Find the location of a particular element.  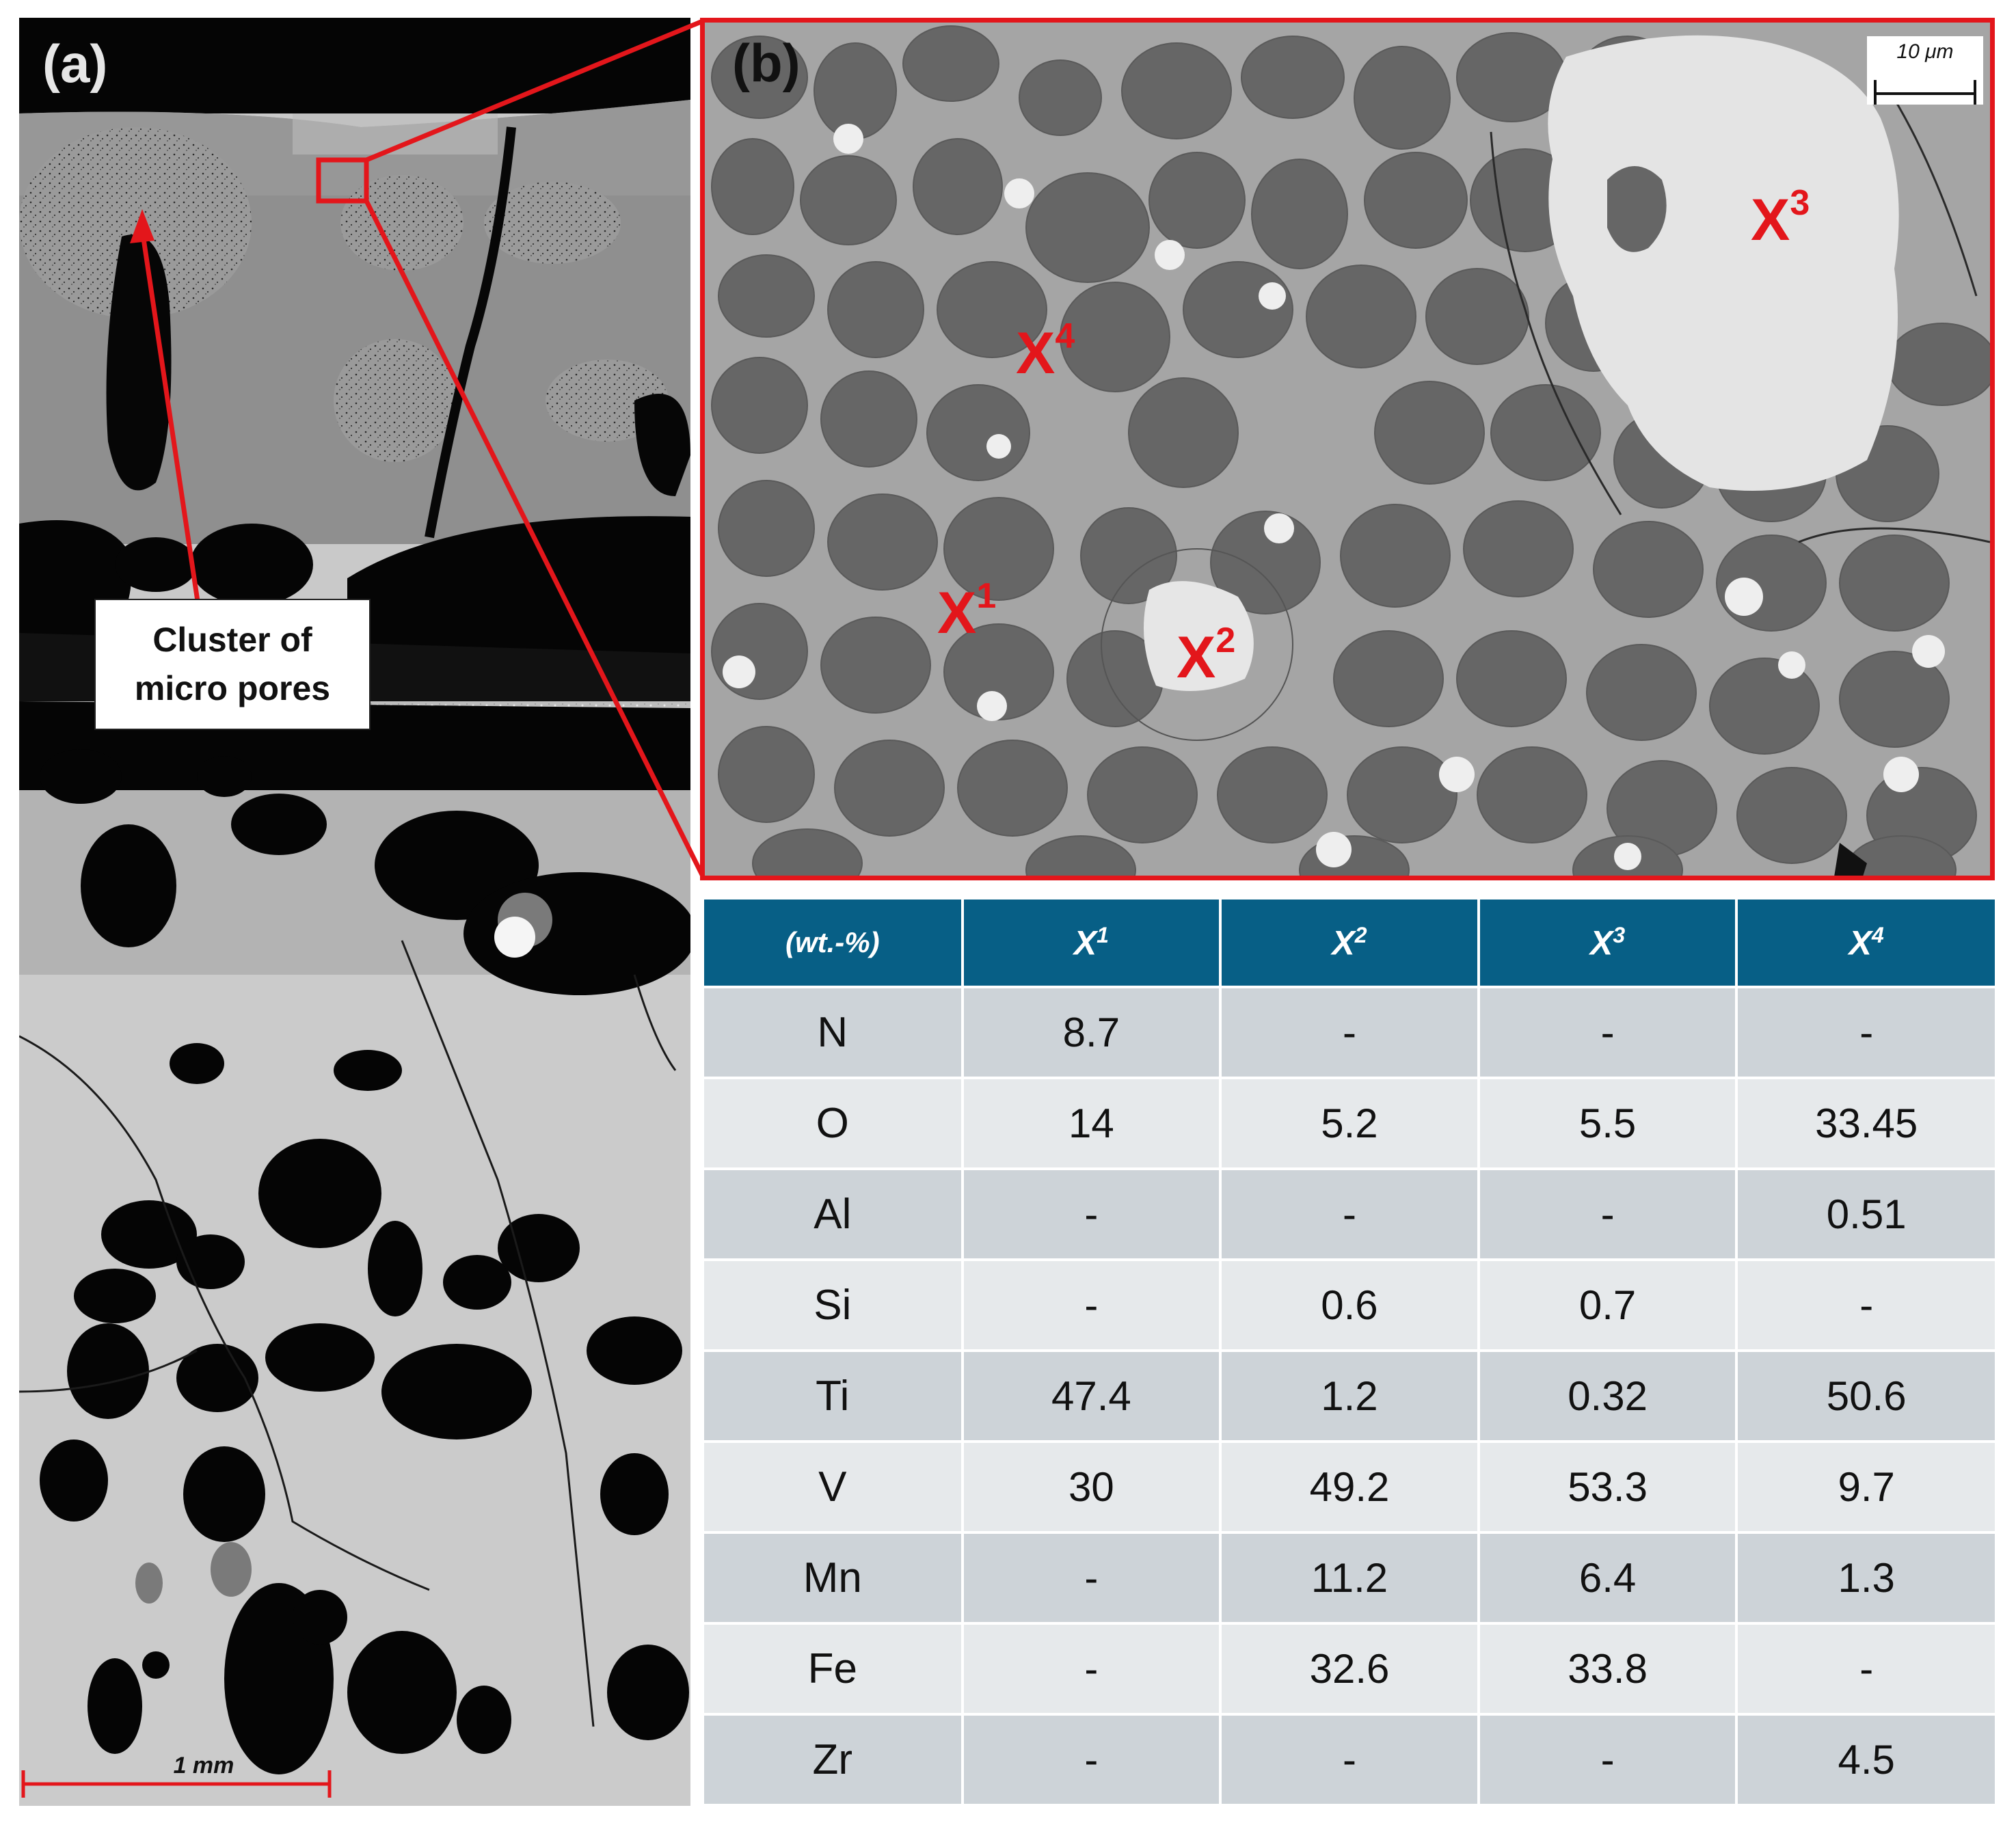

table-row: Al - - -0.51 is located at coordinates (1349, 1213).